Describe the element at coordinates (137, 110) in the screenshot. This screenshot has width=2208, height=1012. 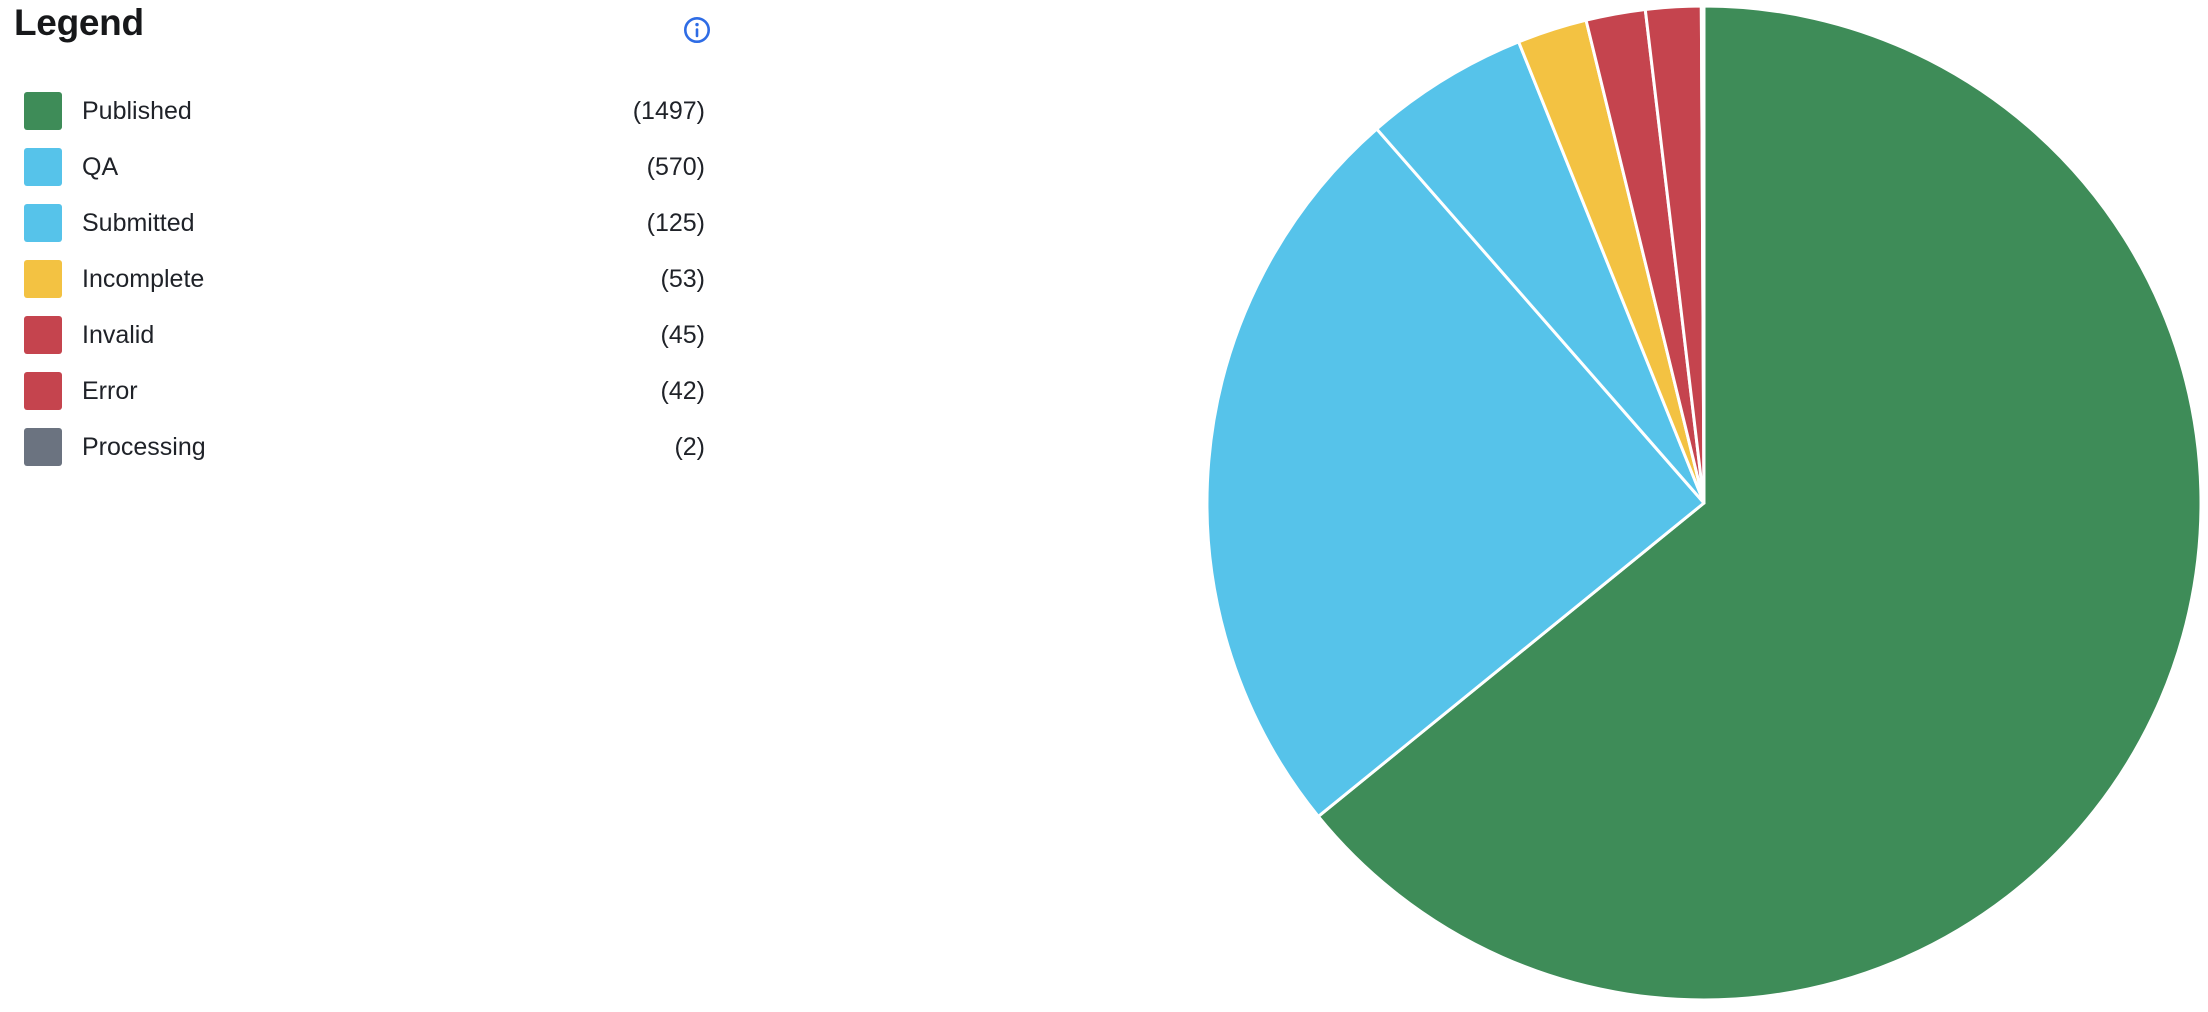
I see `legend-label: Published` at that location.